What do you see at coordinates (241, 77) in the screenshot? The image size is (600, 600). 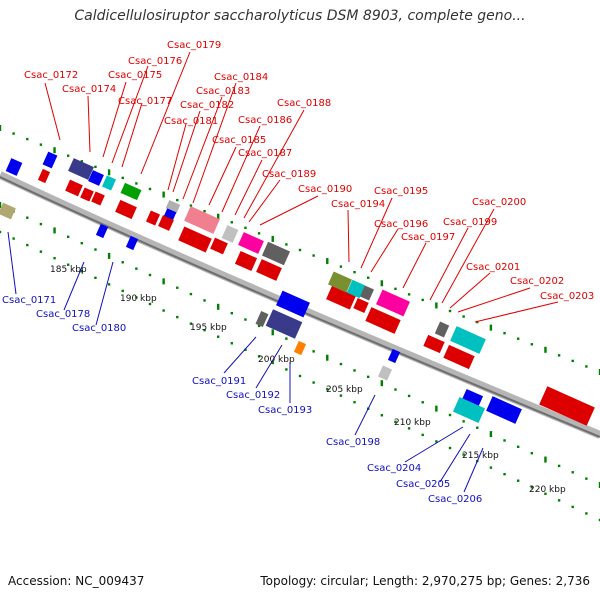 I see `gene-label: Csac_0184` at bounding box center [241, 77].